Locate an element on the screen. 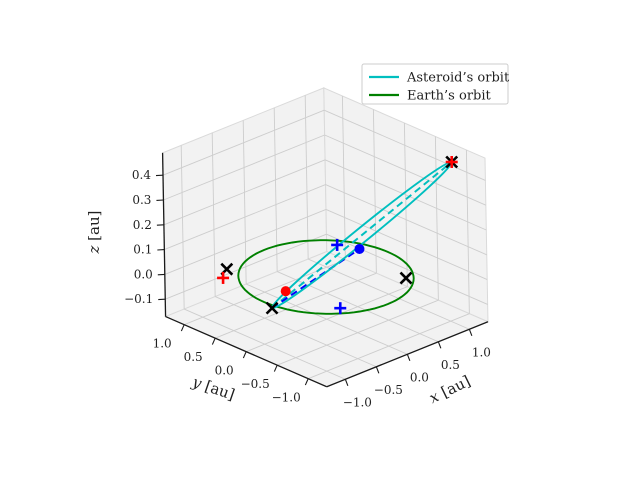 The width and height of the screenshot is (640, 480). y-tick-label: 1.0 is located at coordinates (162, 344).